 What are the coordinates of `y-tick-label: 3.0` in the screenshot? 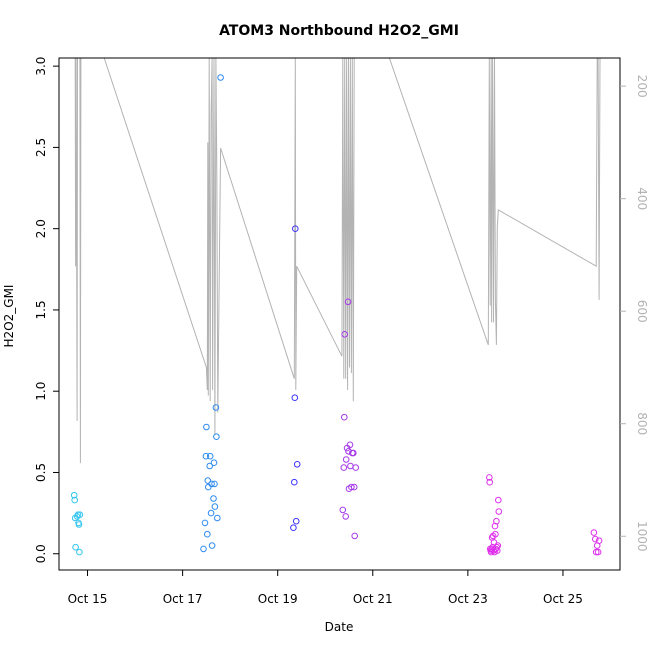 It's located at (41, 66).